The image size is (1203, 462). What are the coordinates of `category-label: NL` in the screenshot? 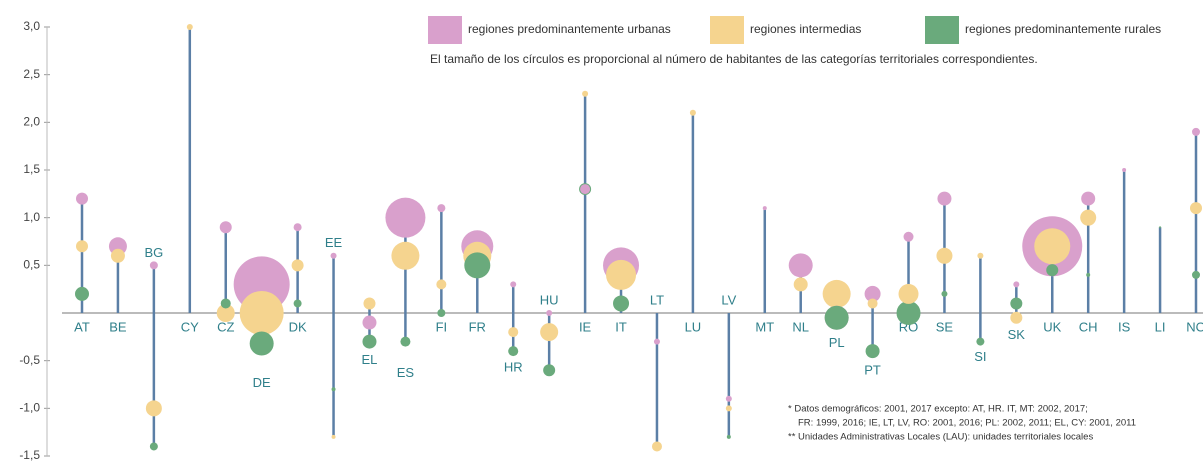 It's located at (800, 326).